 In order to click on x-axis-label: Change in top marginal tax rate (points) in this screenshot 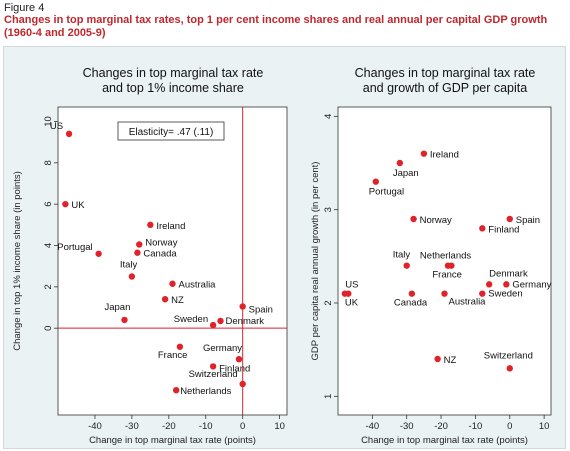, I will do `click(444, 440)`.